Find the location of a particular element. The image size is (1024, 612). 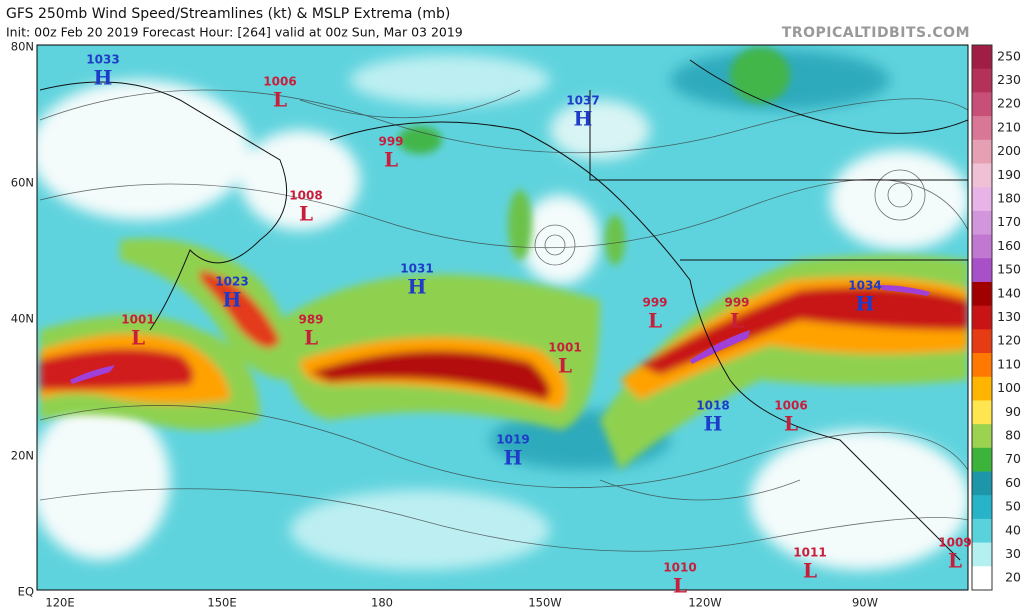

lat-label: 40N is located at coordinates (22, 319).